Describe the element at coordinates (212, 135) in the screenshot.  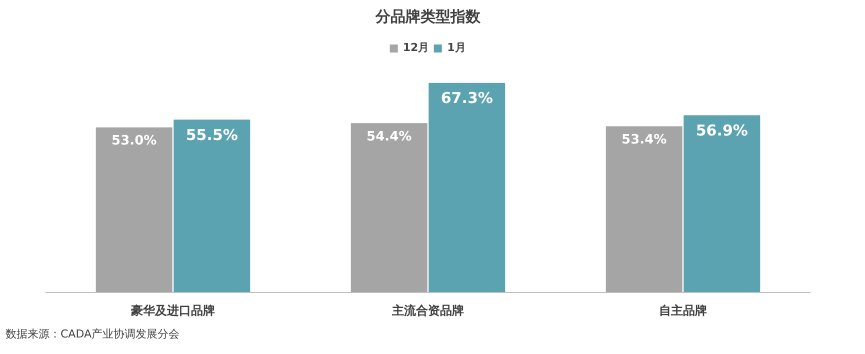
I see `data-label: 55.5%` at that location.